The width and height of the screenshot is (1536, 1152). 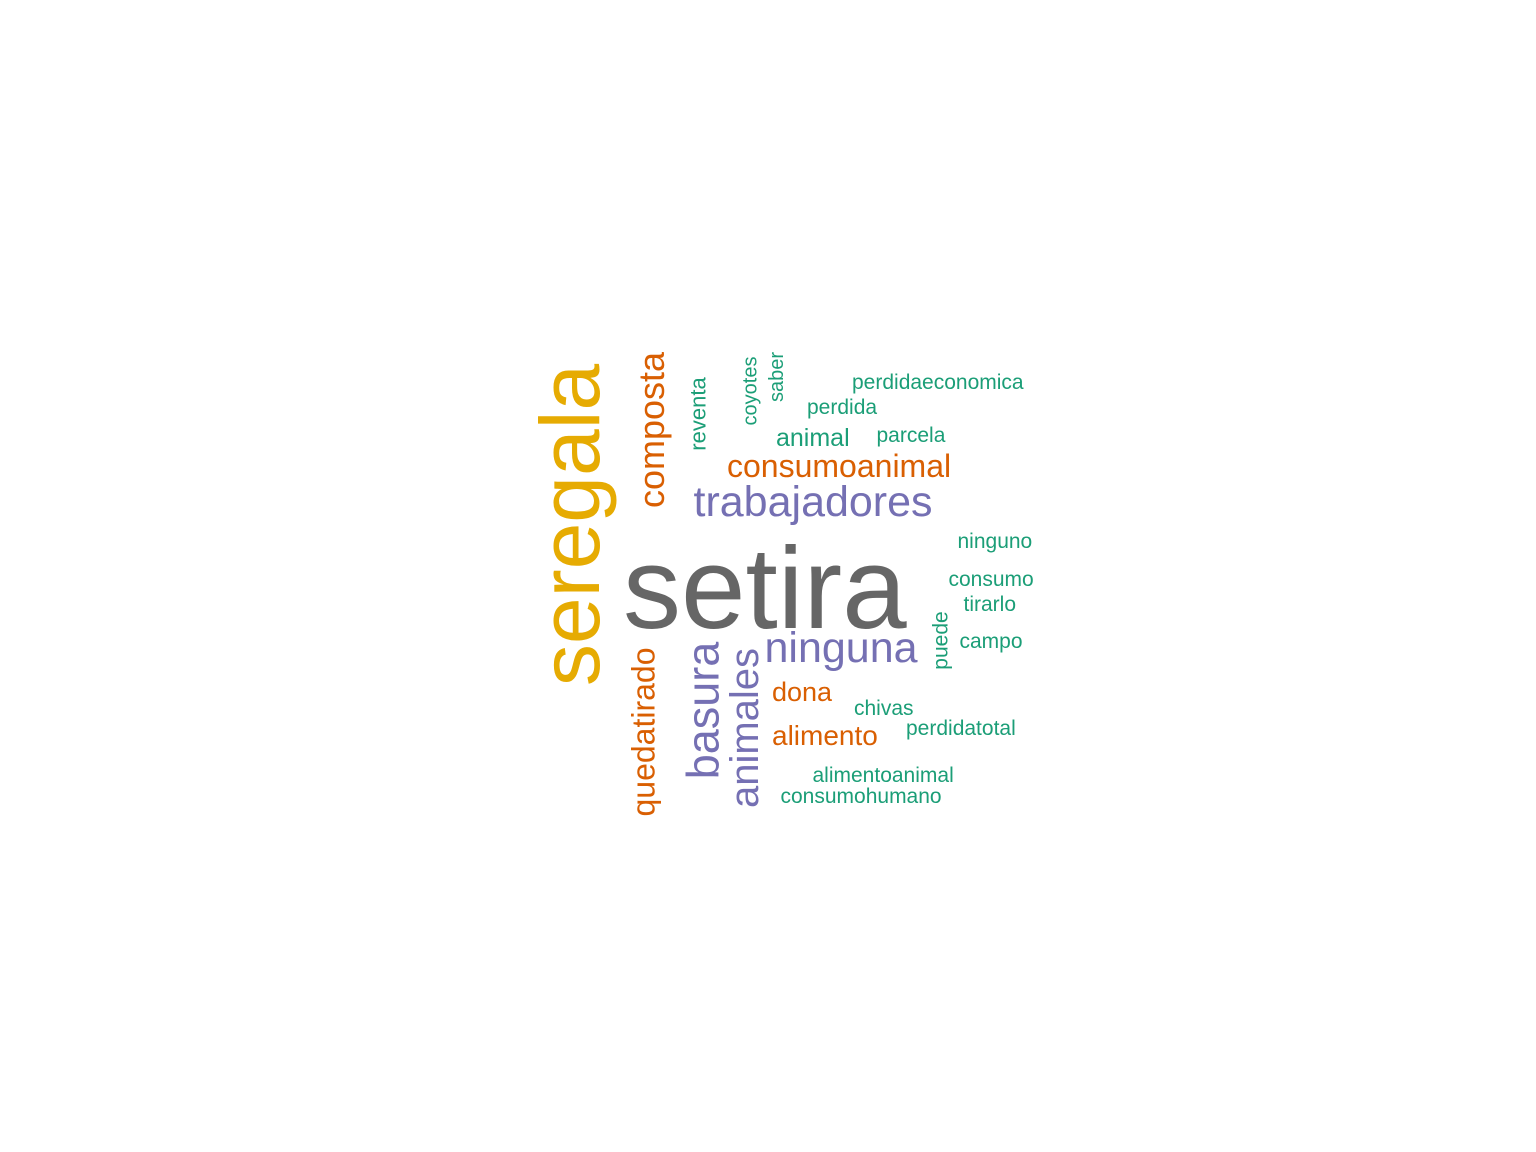 I want to click on word-animales: animales, so click(x=745, y=728).